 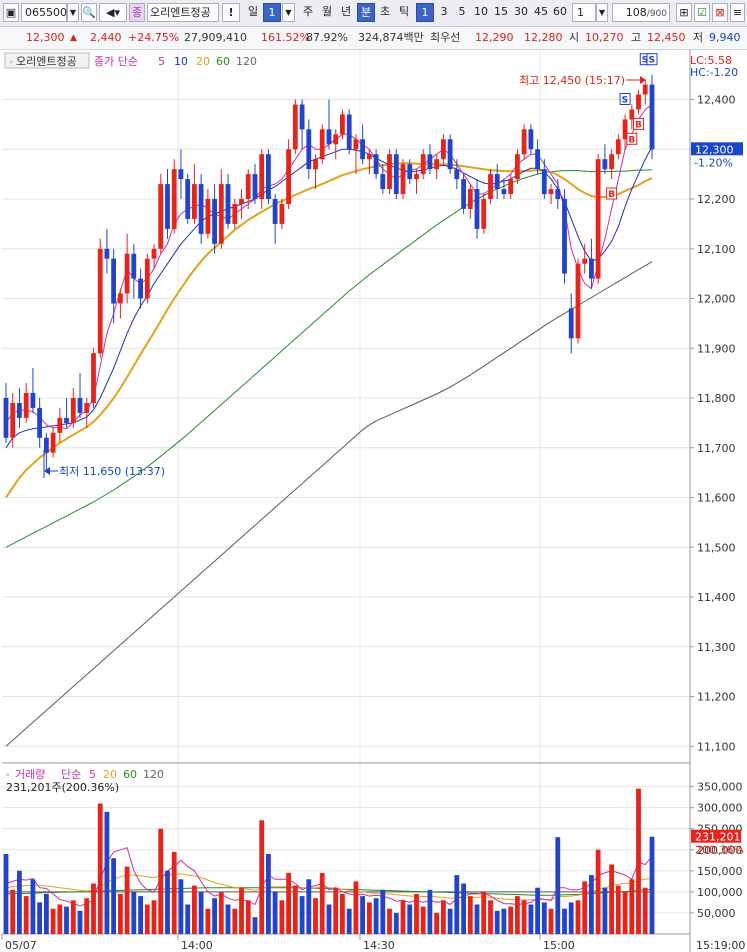 What do you see at coordinates (327, 11) in the screenshot?
I see `period-month-button: 월` at bounding box center [327, 11].